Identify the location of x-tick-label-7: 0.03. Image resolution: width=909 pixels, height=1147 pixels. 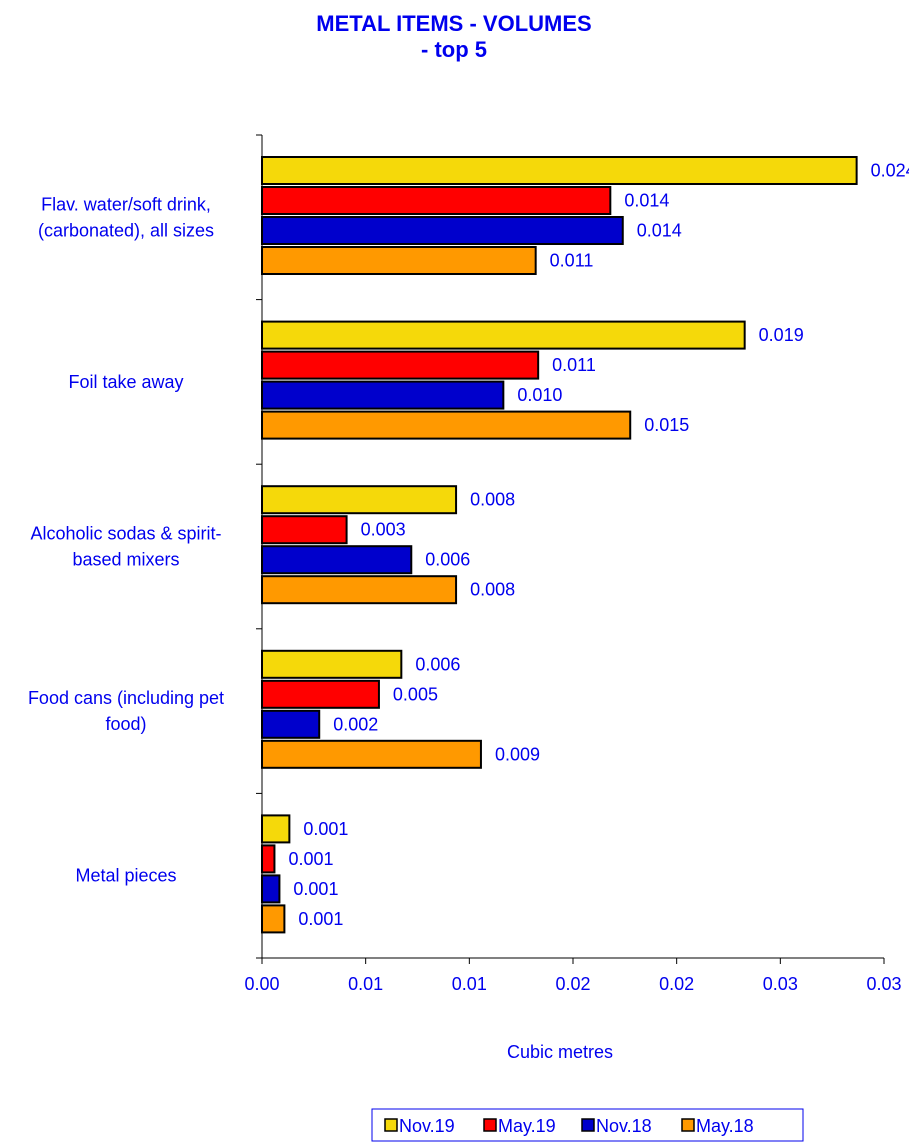
(883, 984).